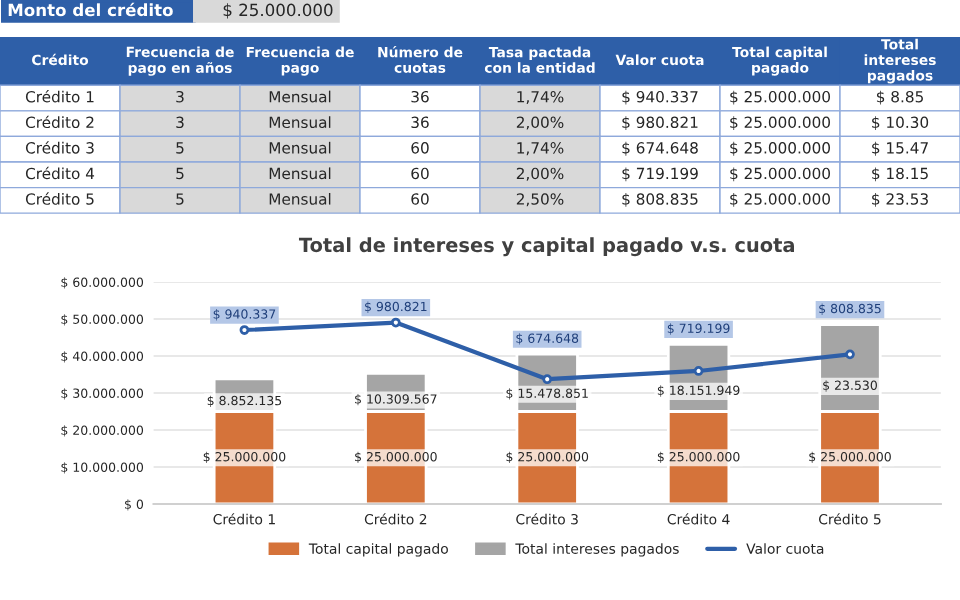  What do you see at coordinates (278, 11) in the screenshot?
I see `text: $ 25.000.000` at bounding box center [278, 11].